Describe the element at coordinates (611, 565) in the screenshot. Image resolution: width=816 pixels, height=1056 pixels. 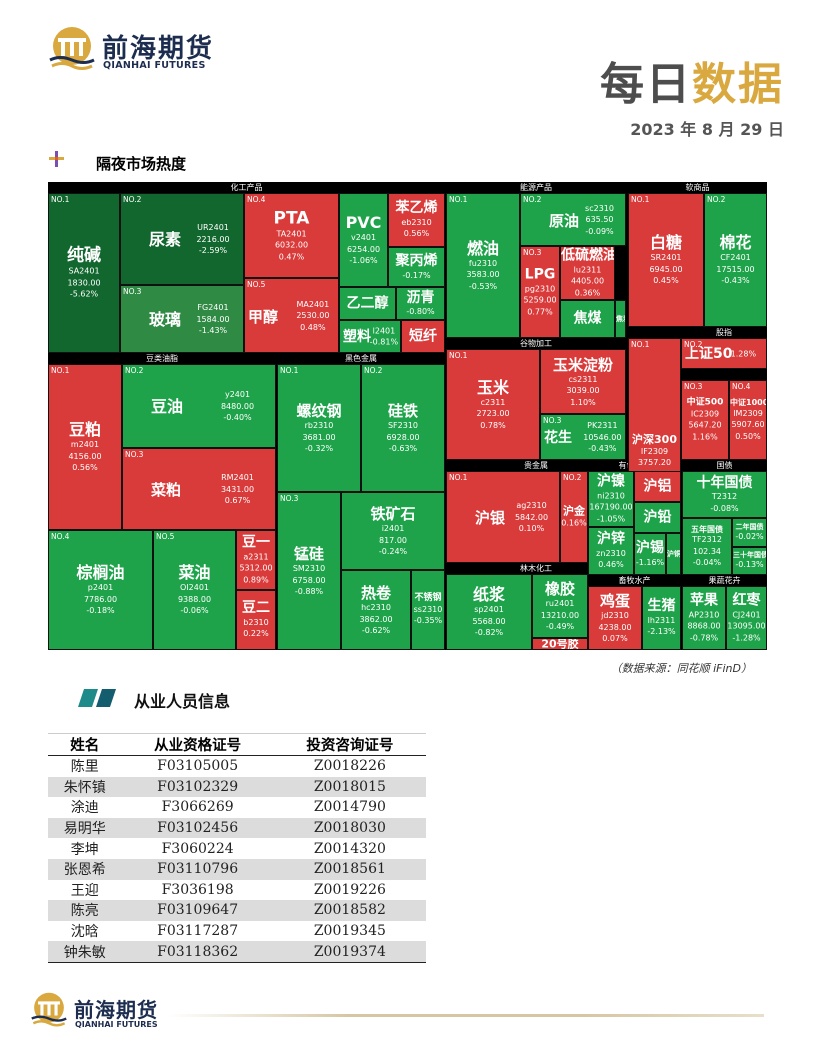
I see `cell-change: 0.46%` at that location.